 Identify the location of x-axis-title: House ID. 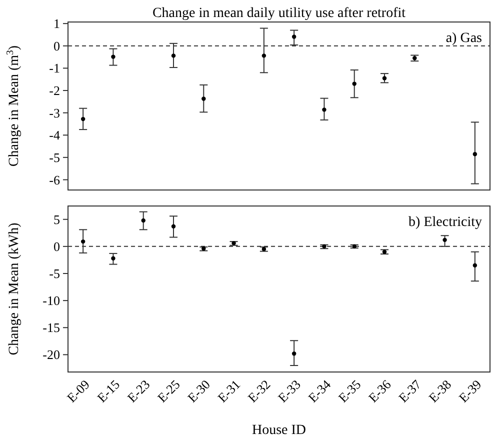
(279, 430).